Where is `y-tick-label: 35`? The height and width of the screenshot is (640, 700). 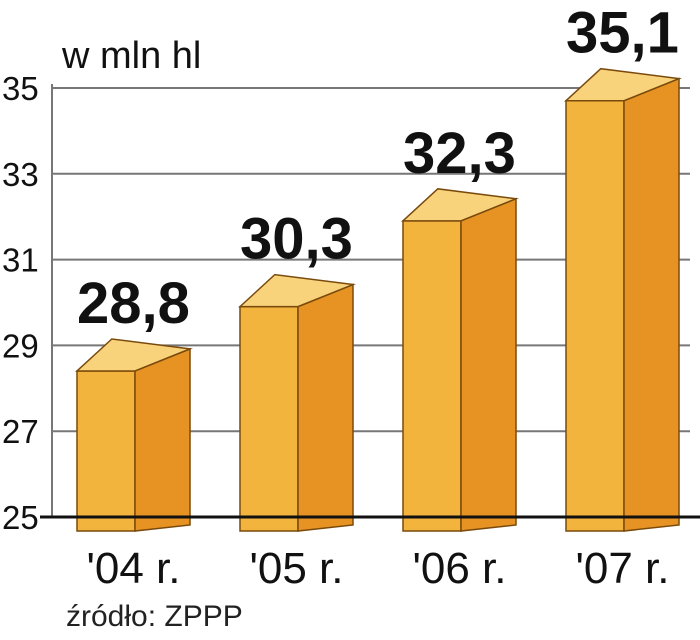 y-tick-label: 35 is located at coordinates (20, 88).